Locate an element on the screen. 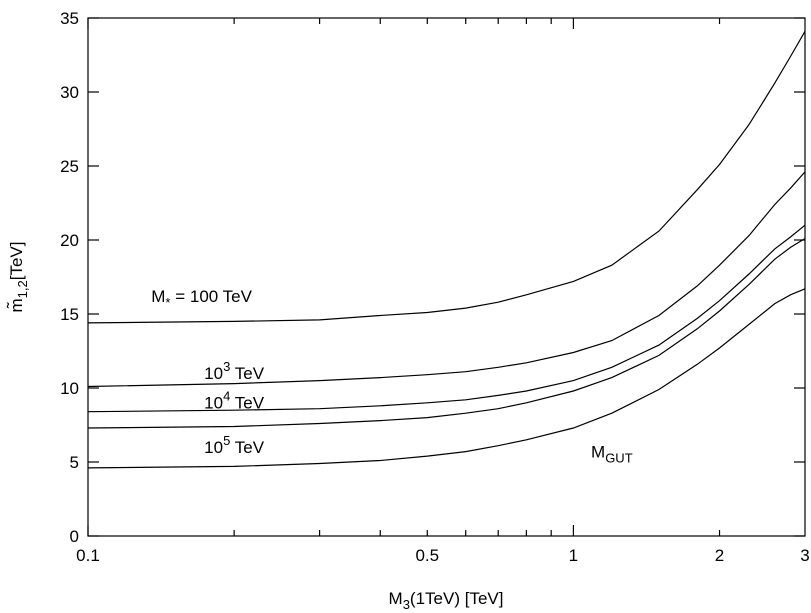 Image resolution: width=811 pixels, height=613 pixels. x-tick-label: 3 is located at coordinates (804, 555).